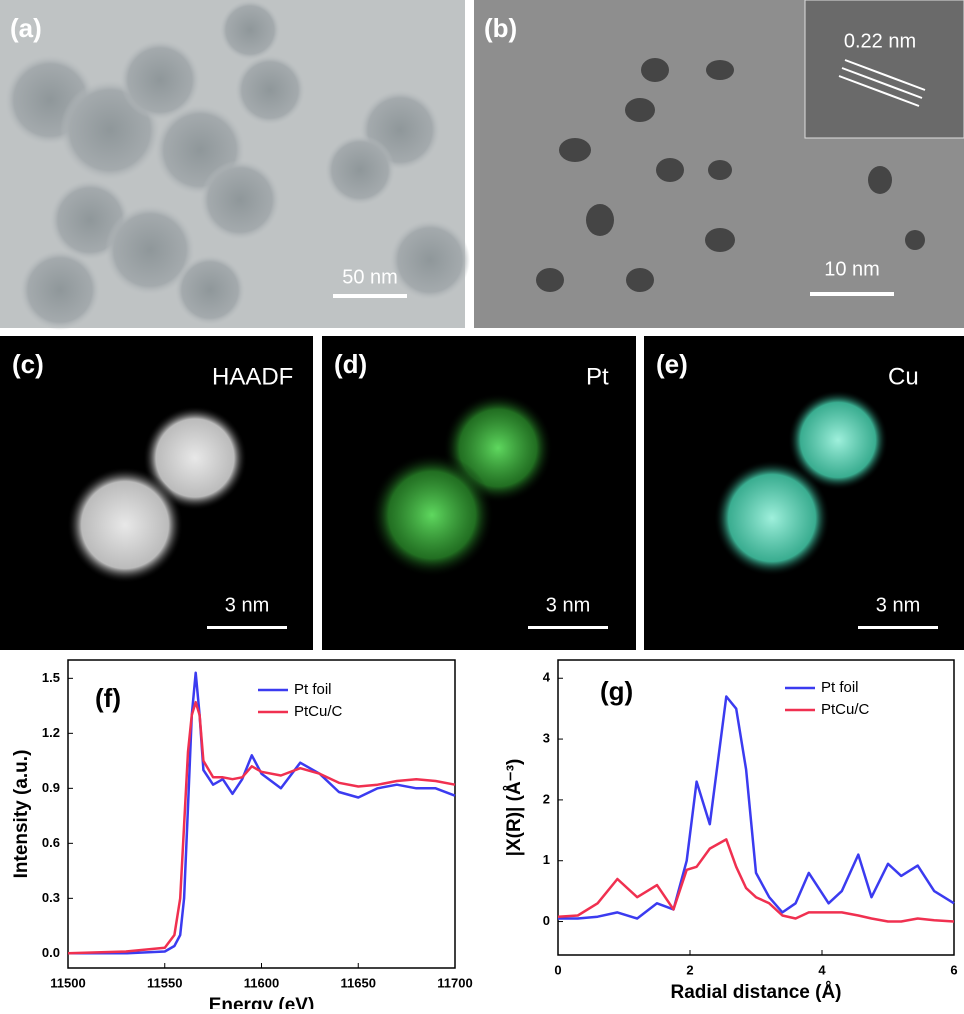 The height and width of the screenshot is (1014, 964). Describe the element at coordinates (500, 28) in the screenshot. I see `panel-label: (b)` at that location.